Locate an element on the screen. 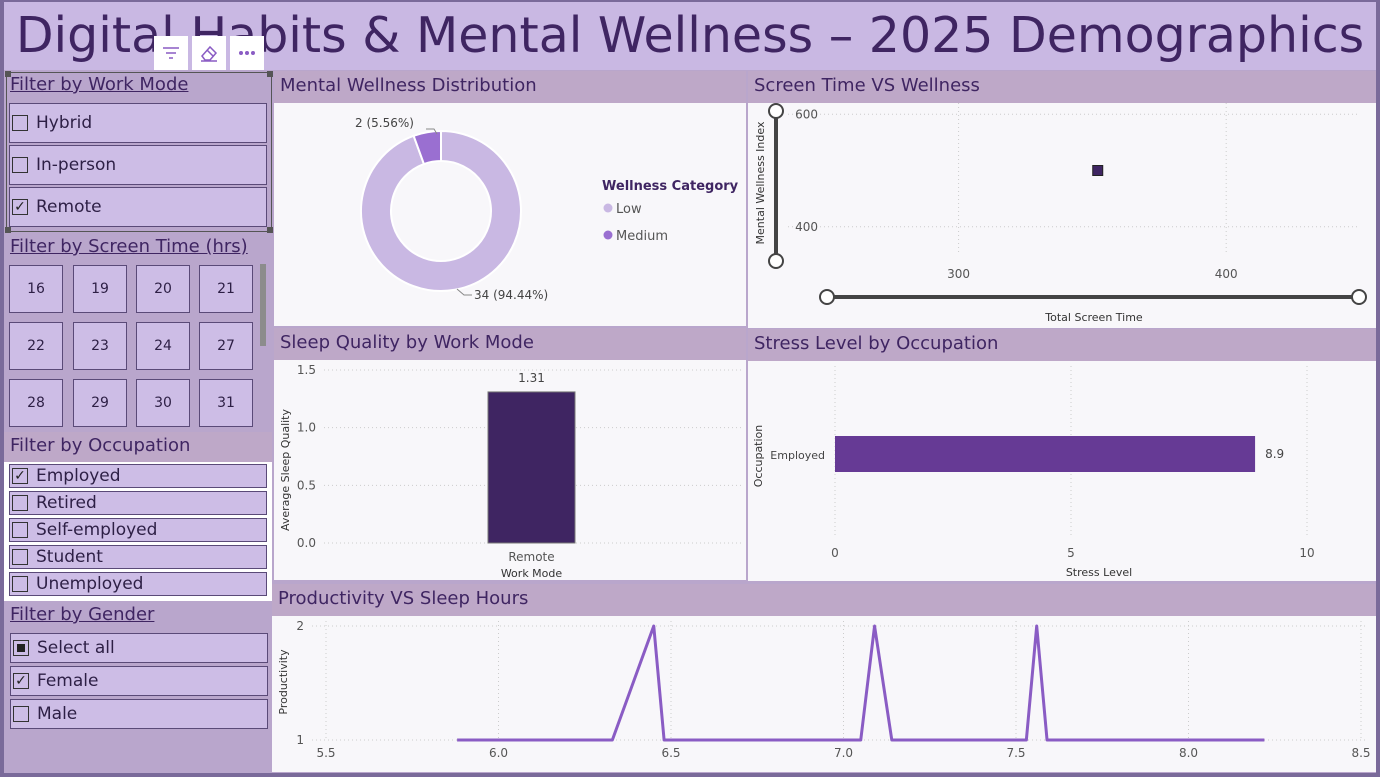  legend-title: Wellness Category is located at coordinates (670, 186).